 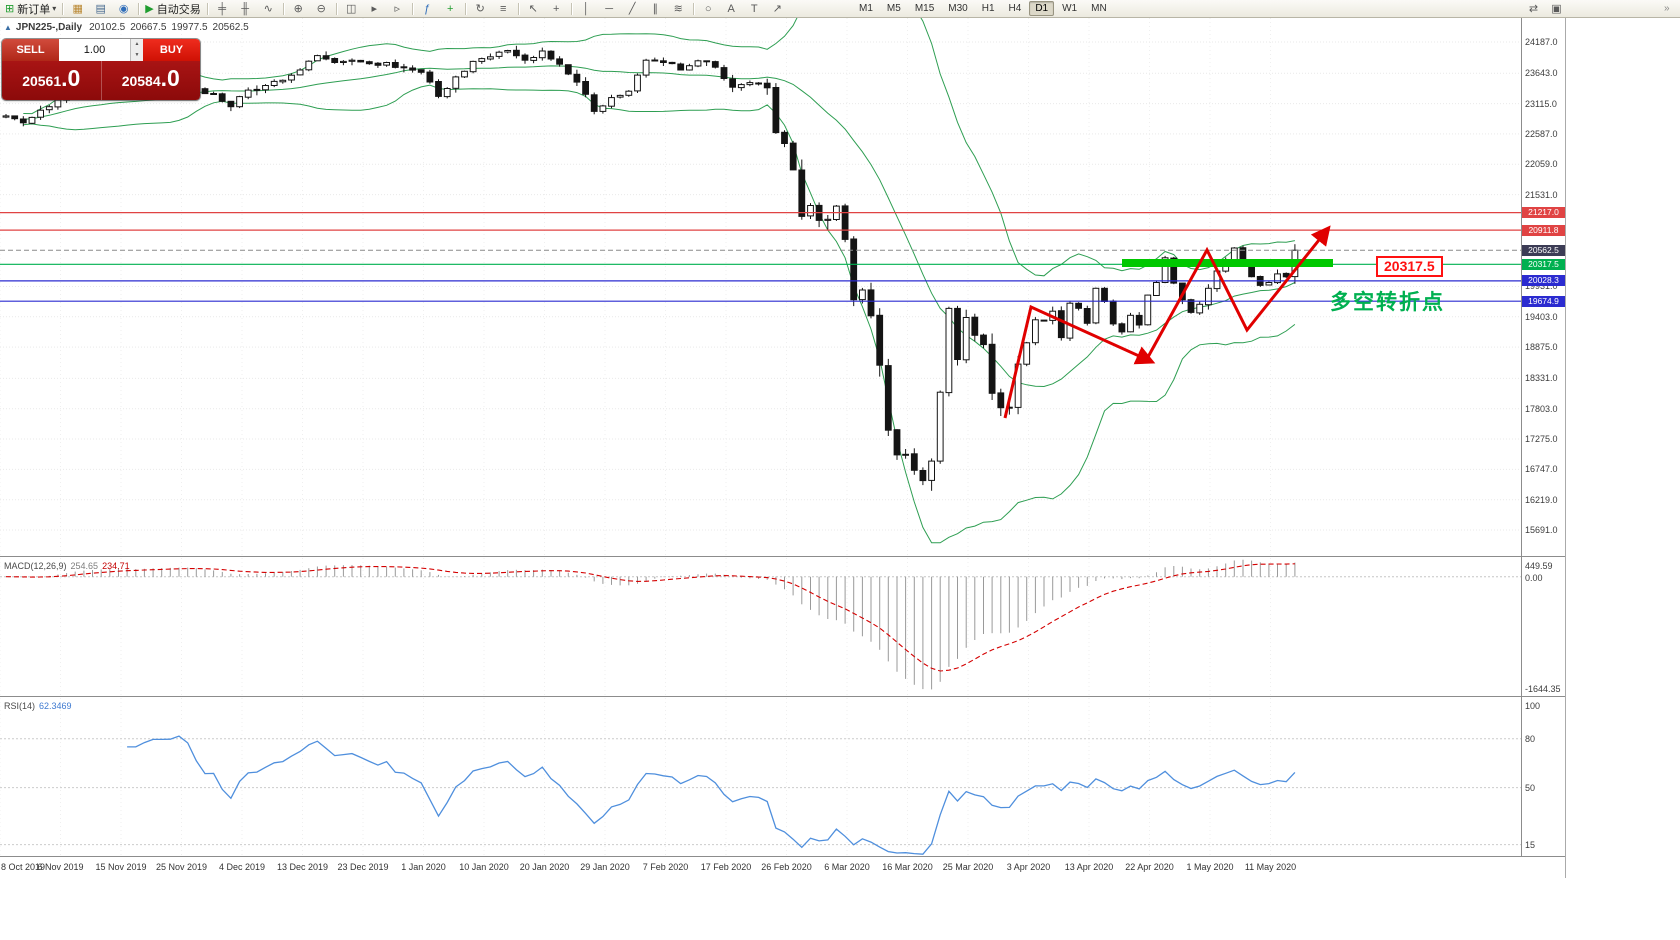 What do you see at coordinates (397, 9) in the screenshot?
I see `chart-shift-icon: ▹` at bounding box center [397, 9].